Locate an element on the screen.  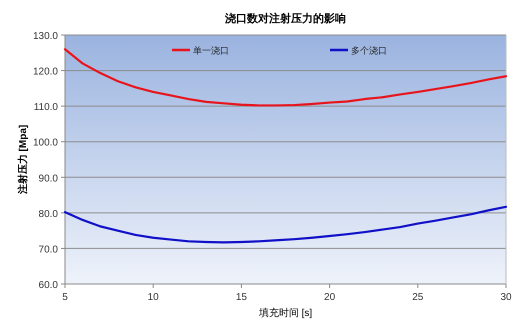
y-tick-label: 60.0 is located at coordinates (48, 285).